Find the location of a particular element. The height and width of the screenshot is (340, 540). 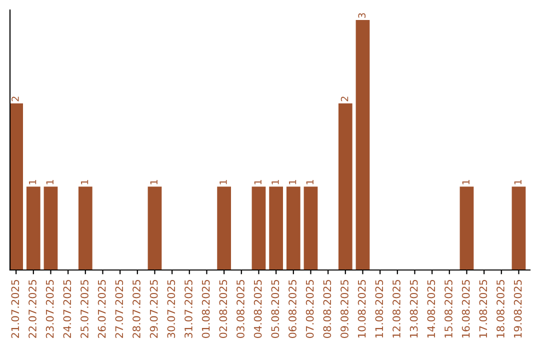

x-tick-label: 18.08.2025 is located at coordinates (500, 309).